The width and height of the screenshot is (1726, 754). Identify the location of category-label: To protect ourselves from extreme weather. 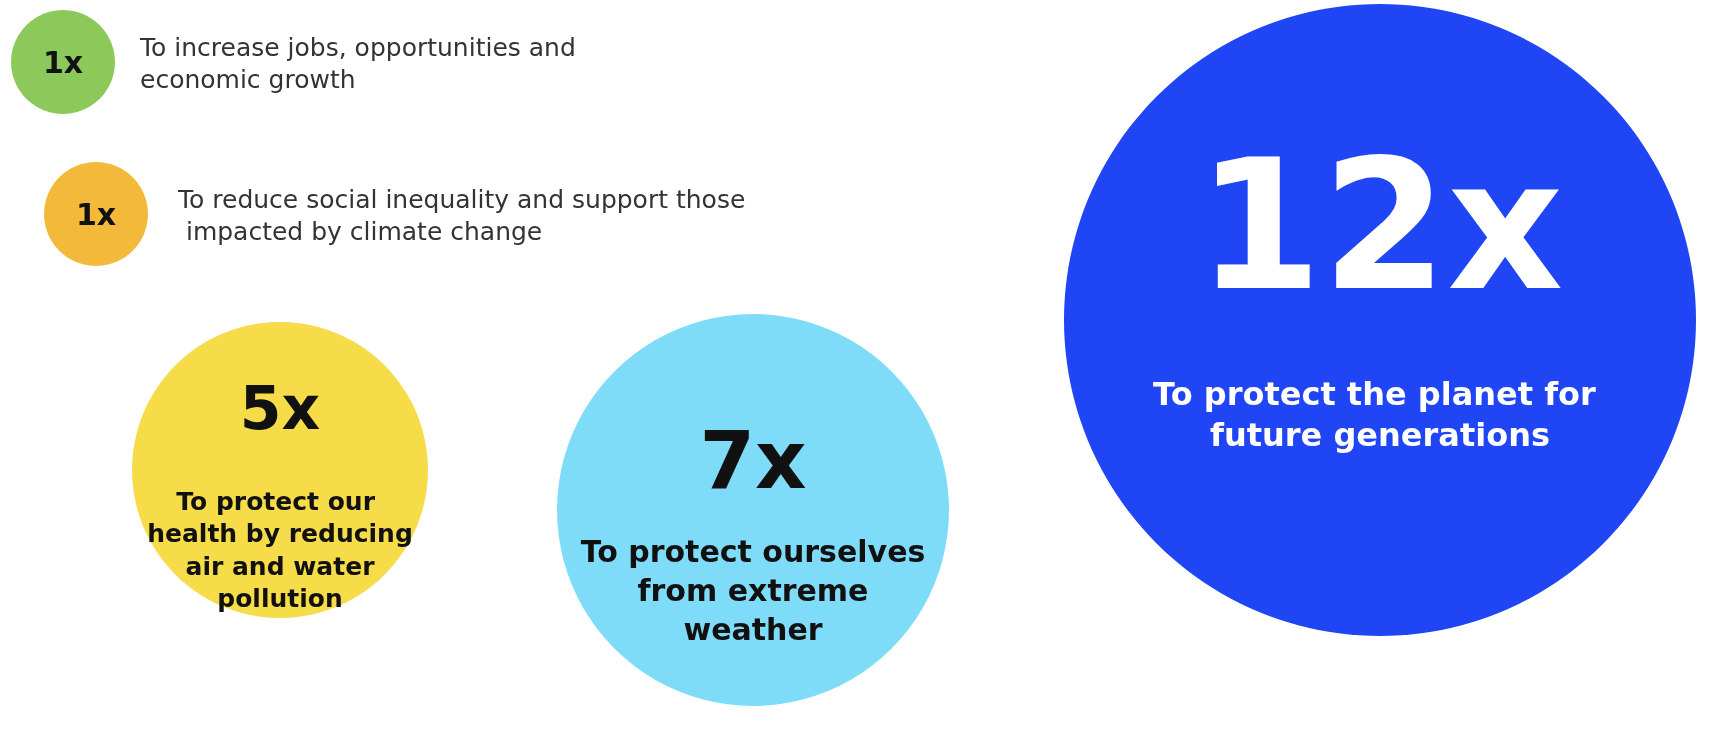
(753, 590).